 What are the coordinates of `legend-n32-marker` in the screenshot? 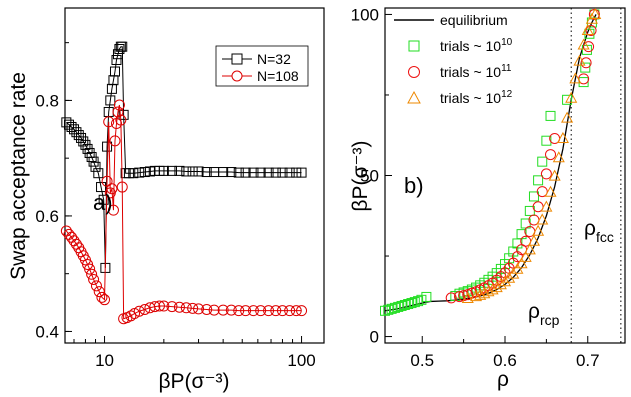 It's located at (237, 59).